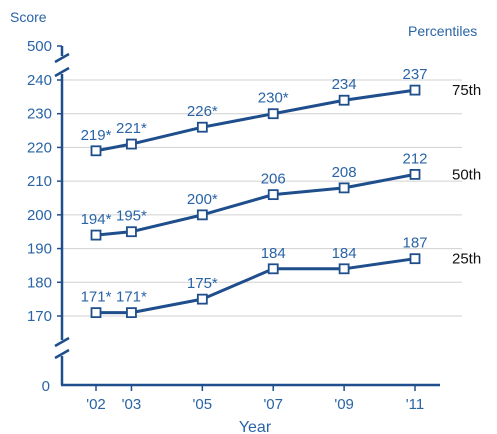 This screenshot has height=434, width=497. I want to click on y-tick-label: 240, so click(39, 80).